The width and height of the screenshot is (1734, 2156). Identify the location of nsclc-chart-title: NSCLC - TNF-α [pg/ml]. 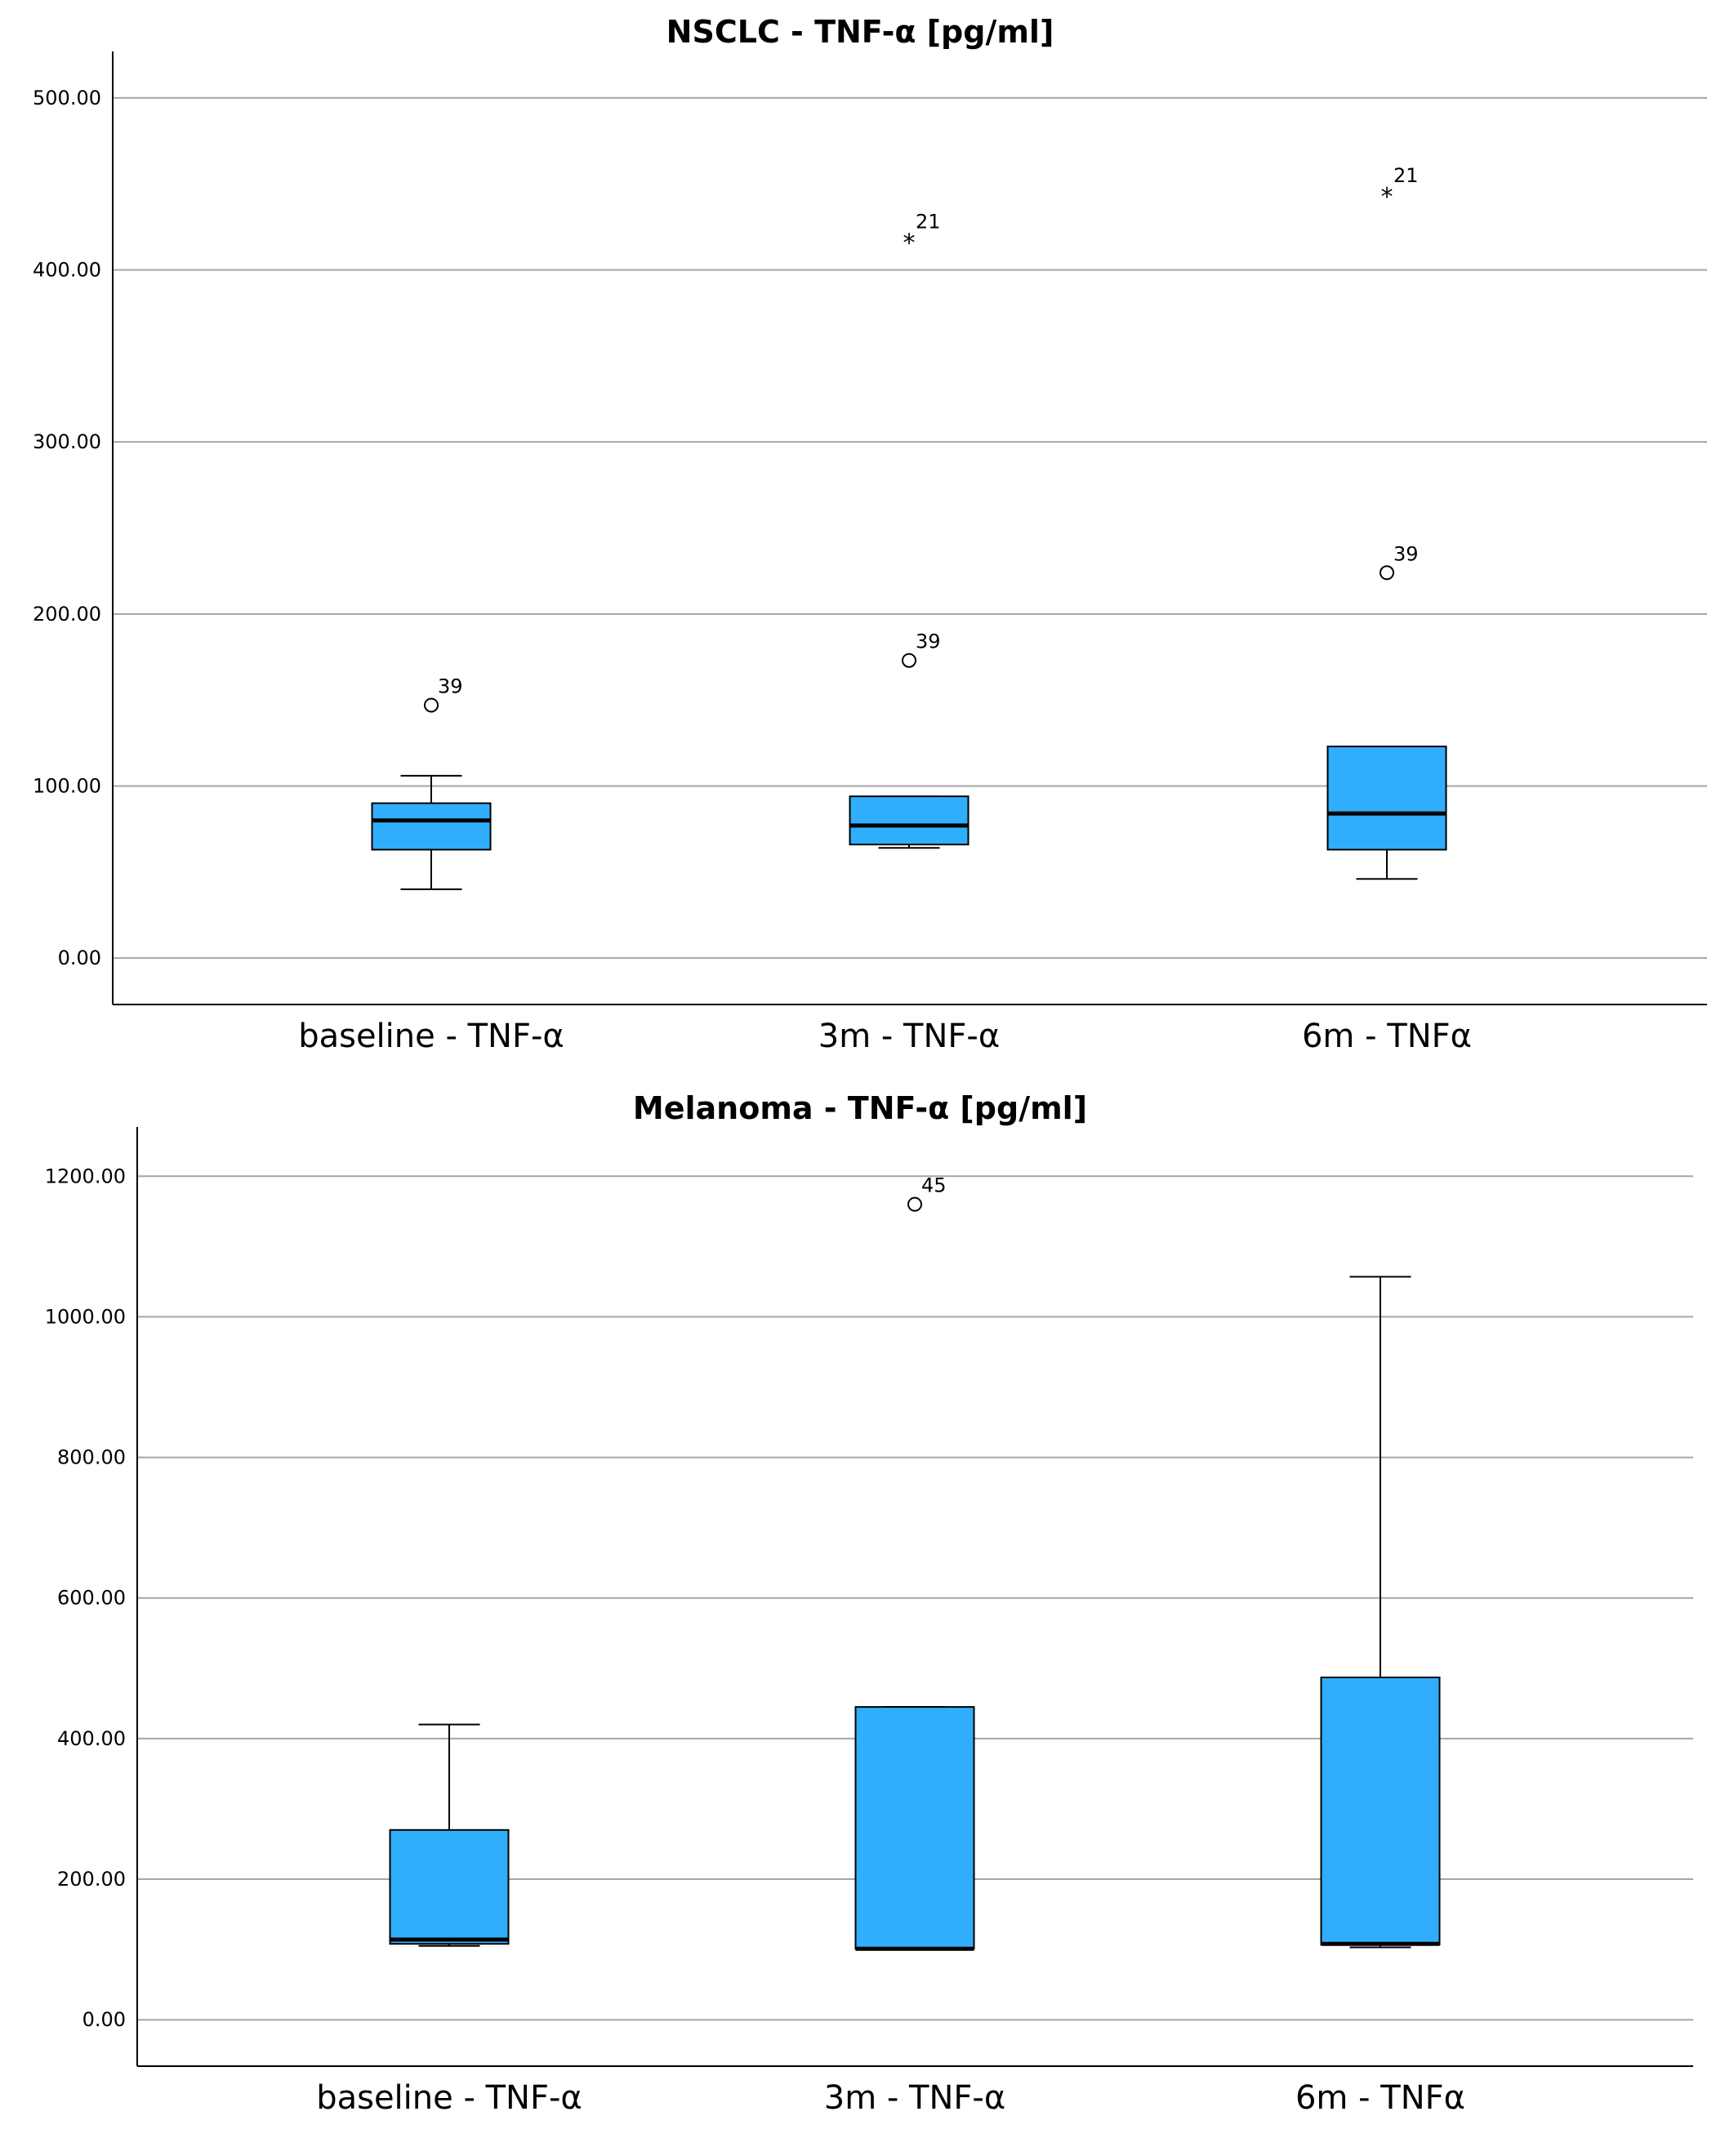
(860, 32).